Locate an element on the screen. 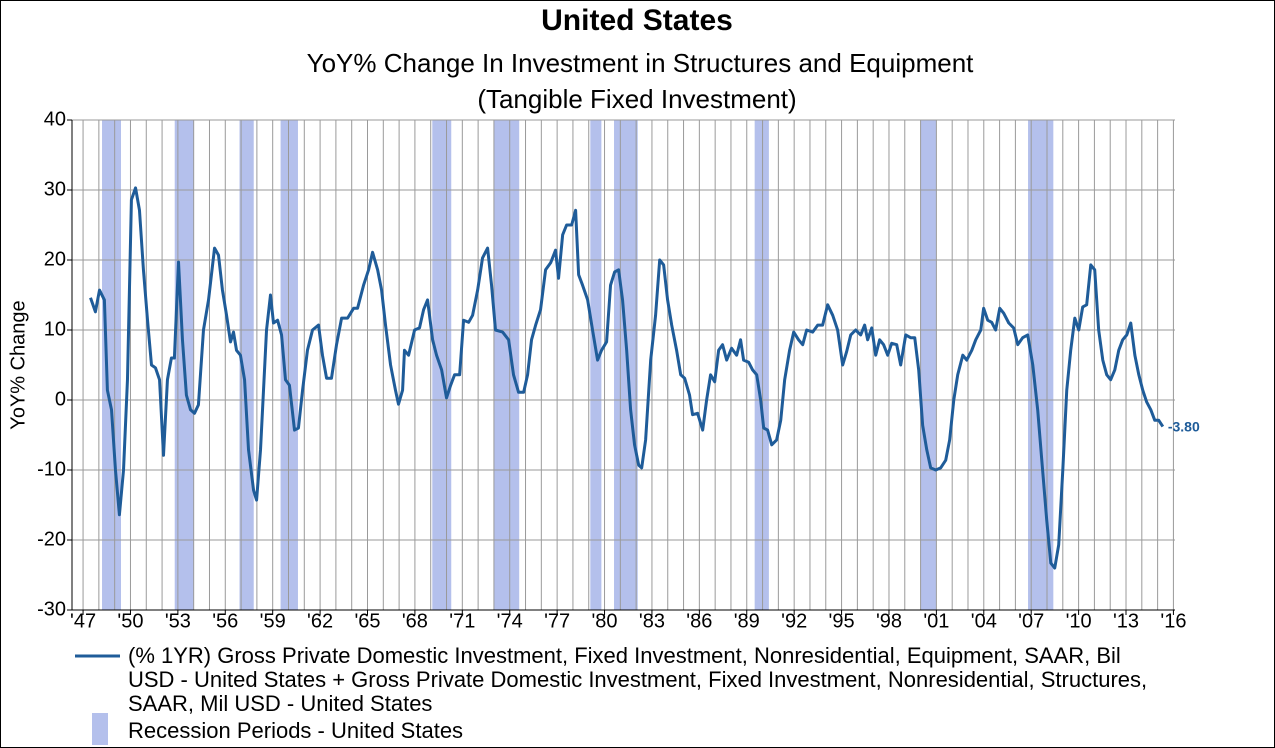 The width and height of the screenshot is (1275, 748). y-tick-label: -30 is located at coordinates (51, 609).